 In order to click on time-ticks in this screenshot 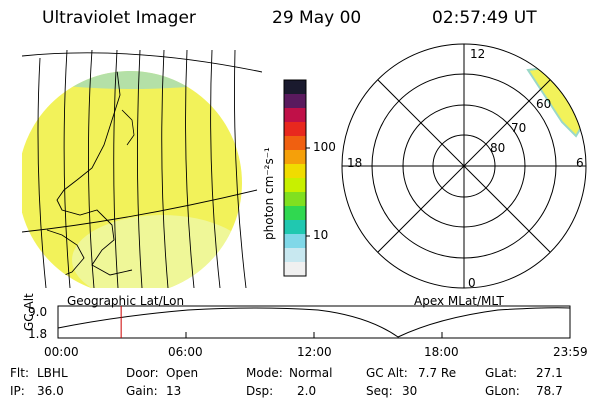, I will do `click(314, 335)`.